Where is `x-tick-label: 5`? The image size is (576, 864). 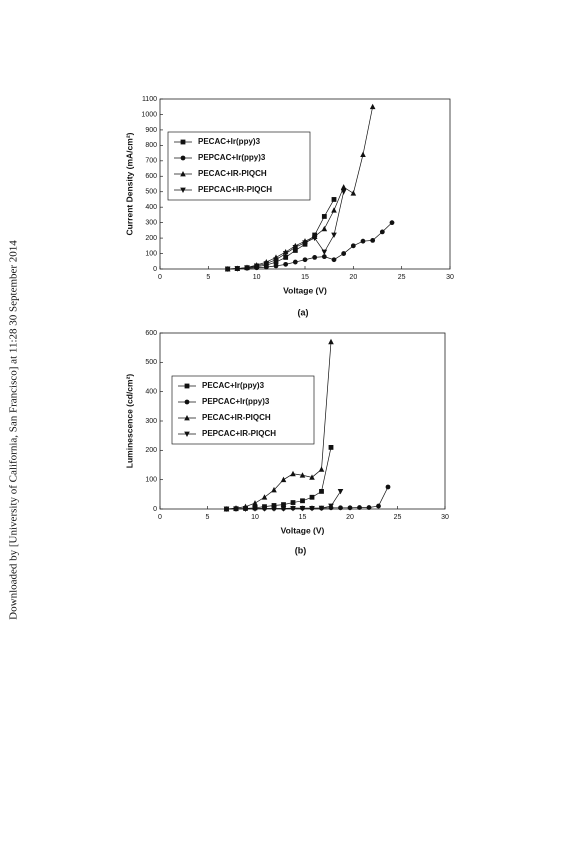 x-tick-label: 5 is located at coordinates (208, 277).